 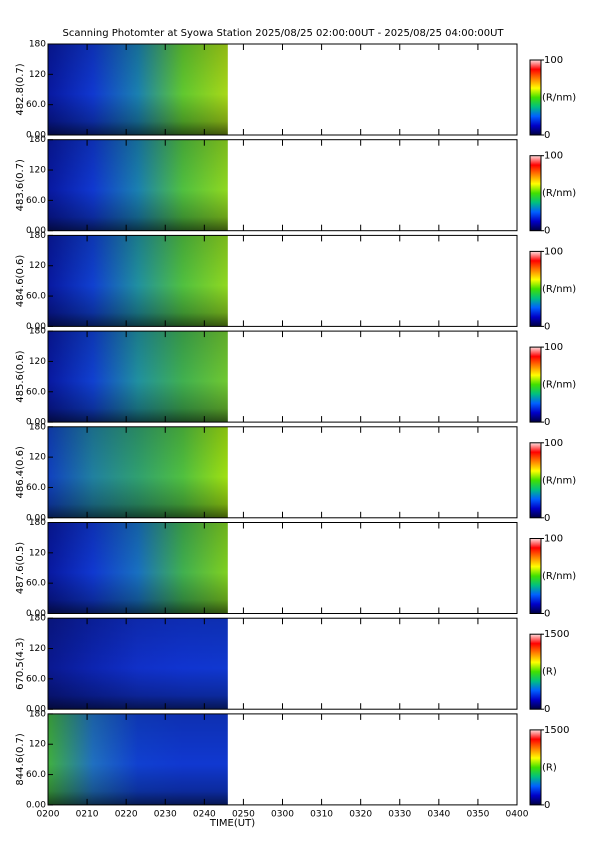 I want to click on x-tick-label: 0340, so click(x=438, y=814).